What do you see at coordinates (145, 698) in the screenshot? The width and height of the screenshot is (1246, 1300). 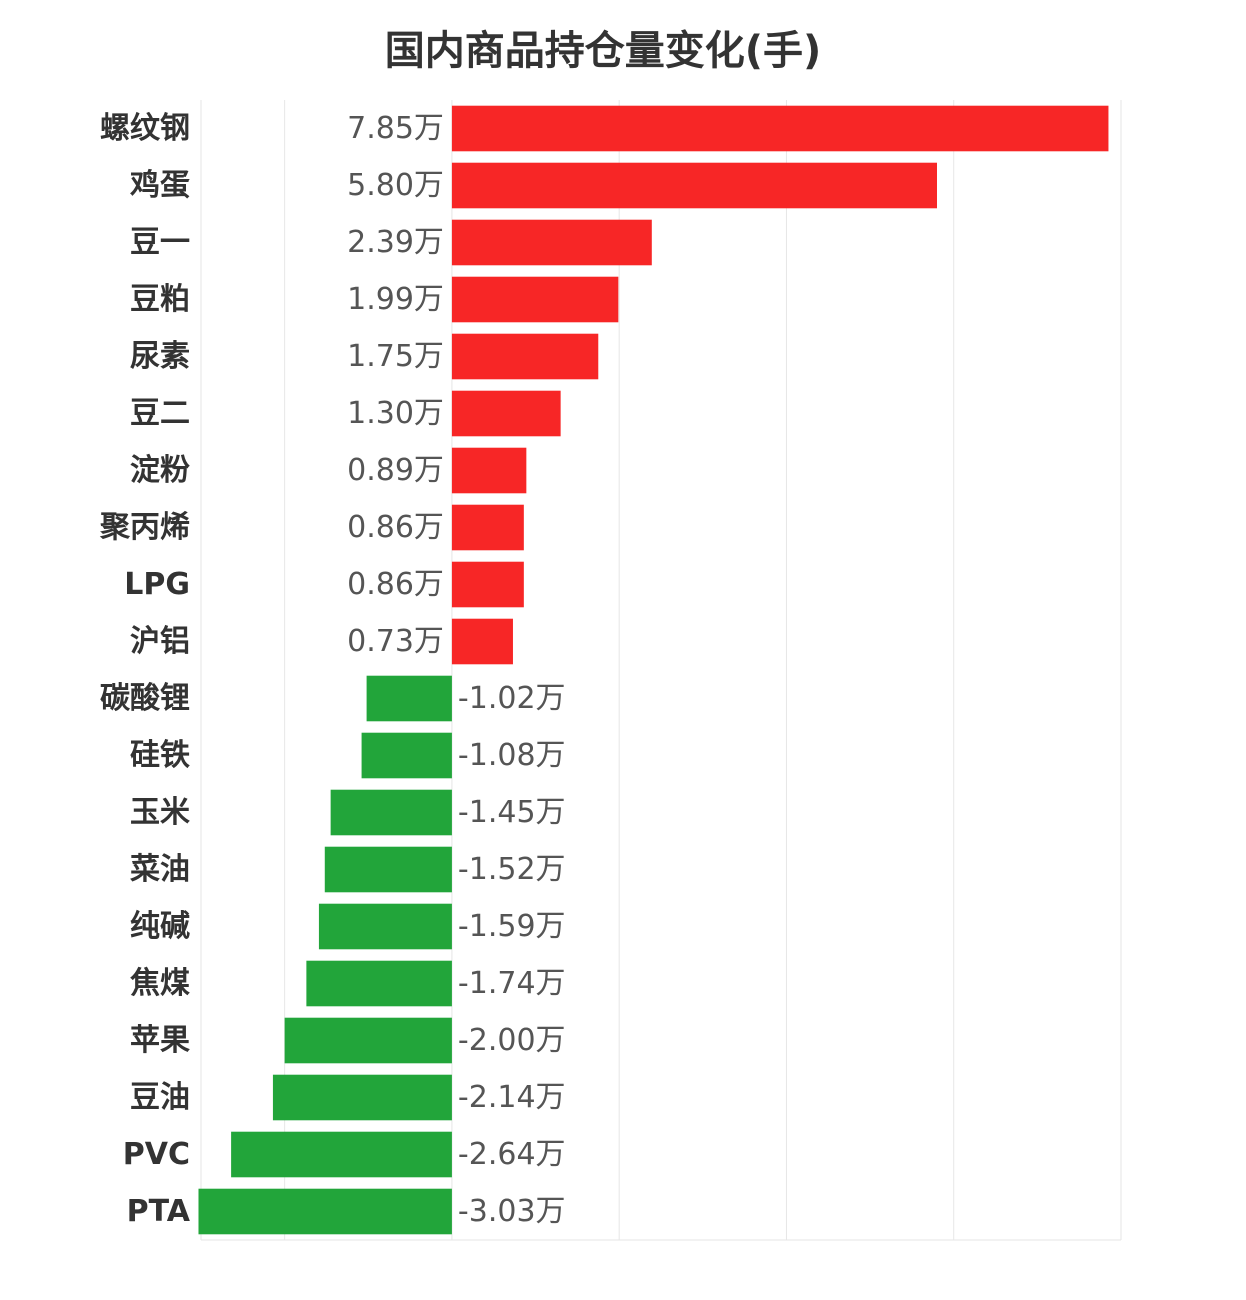 I see `category-label: 碳酸锂` at bounding box center [145, 698].